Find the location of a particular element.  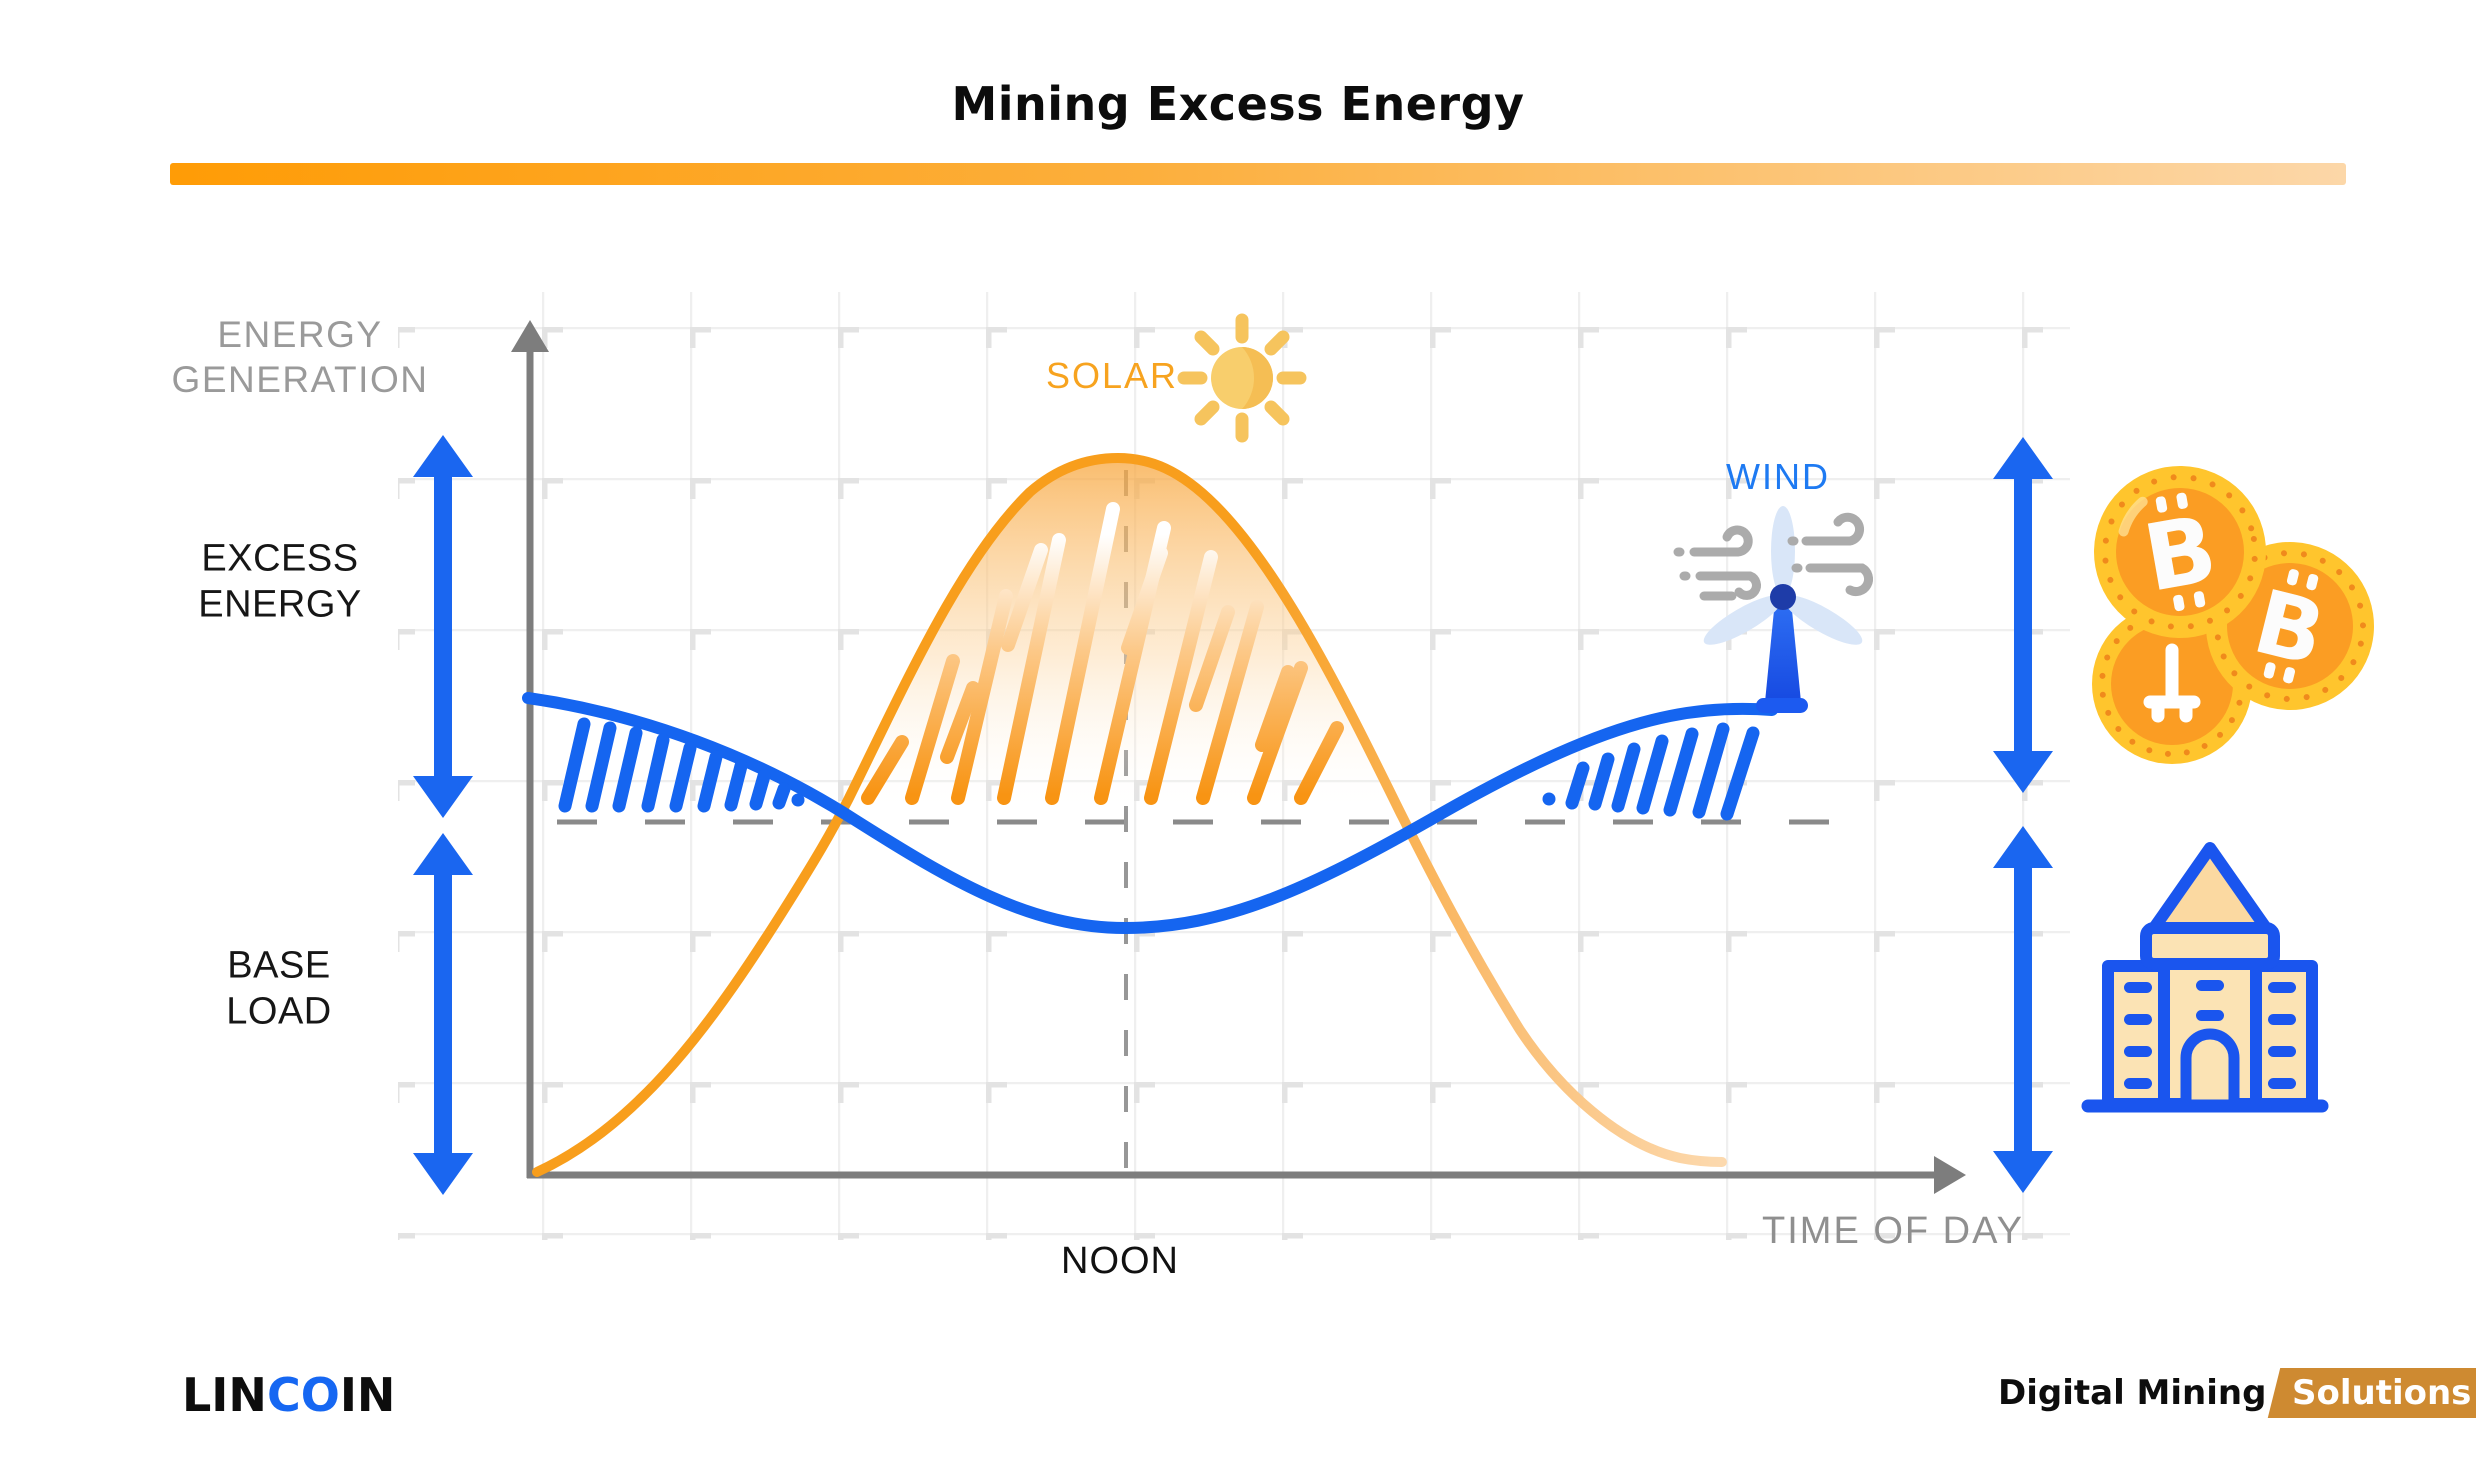

y-axis-arrowhead is located at coordinates (530, 336).